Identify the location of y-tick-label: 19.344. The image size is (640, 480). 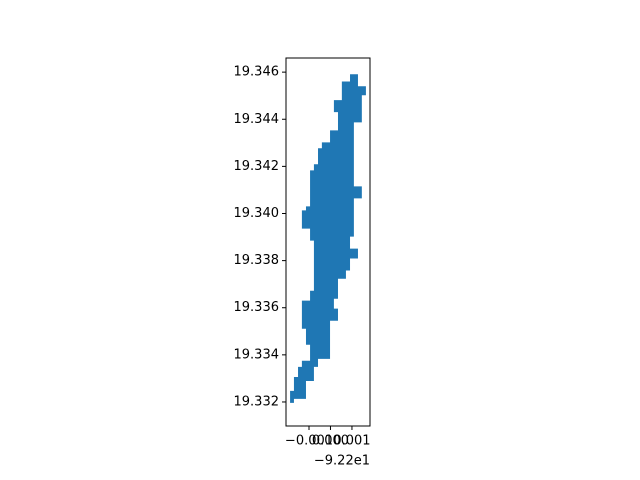
(257, 119).